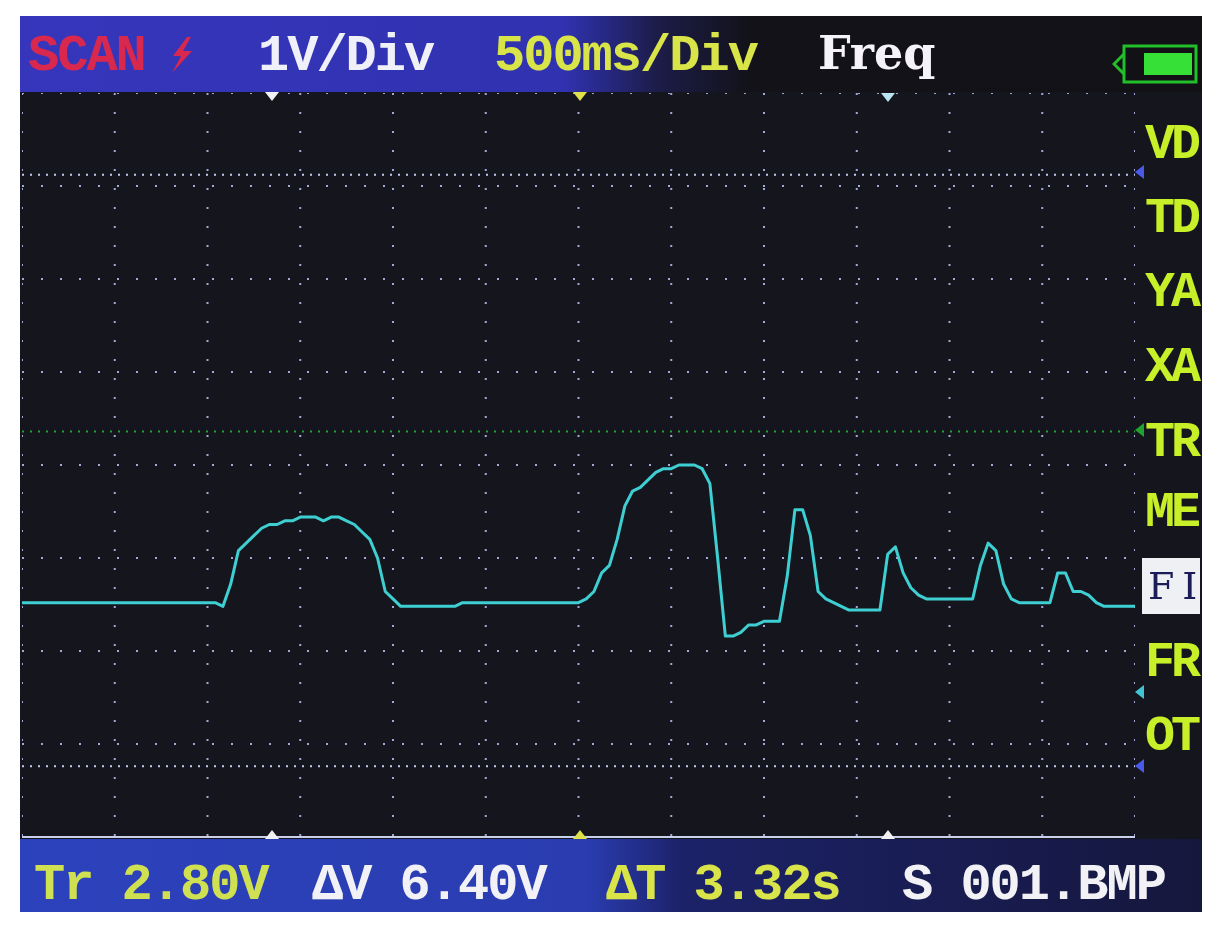 The image size is (1219, 939). Describe the element at coordinates (1171, 442) in the screenshot. I see `text: TR` at that location.